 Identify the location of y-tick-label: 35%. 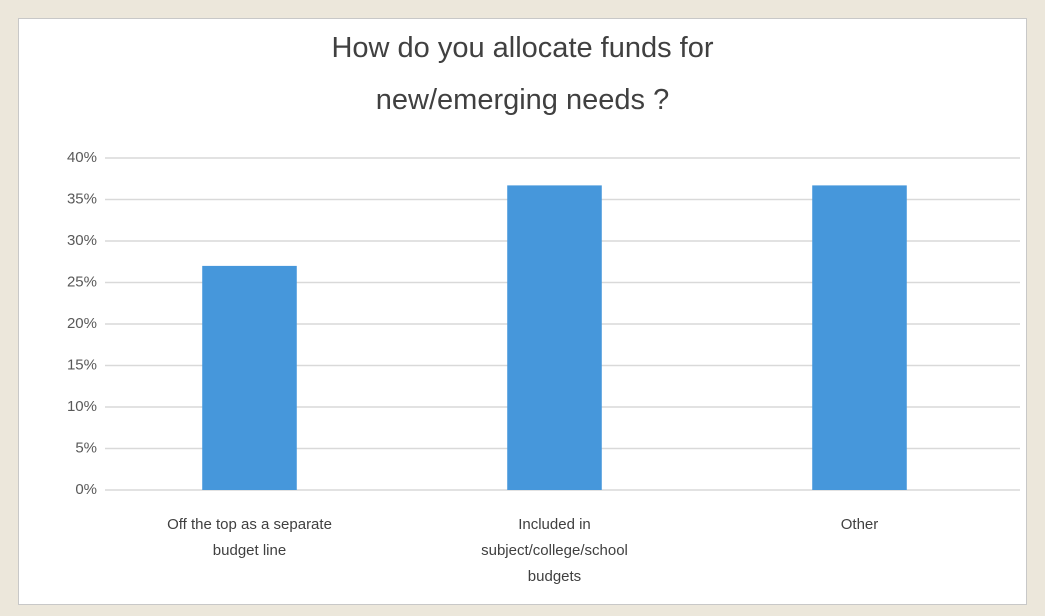
(82, 198).